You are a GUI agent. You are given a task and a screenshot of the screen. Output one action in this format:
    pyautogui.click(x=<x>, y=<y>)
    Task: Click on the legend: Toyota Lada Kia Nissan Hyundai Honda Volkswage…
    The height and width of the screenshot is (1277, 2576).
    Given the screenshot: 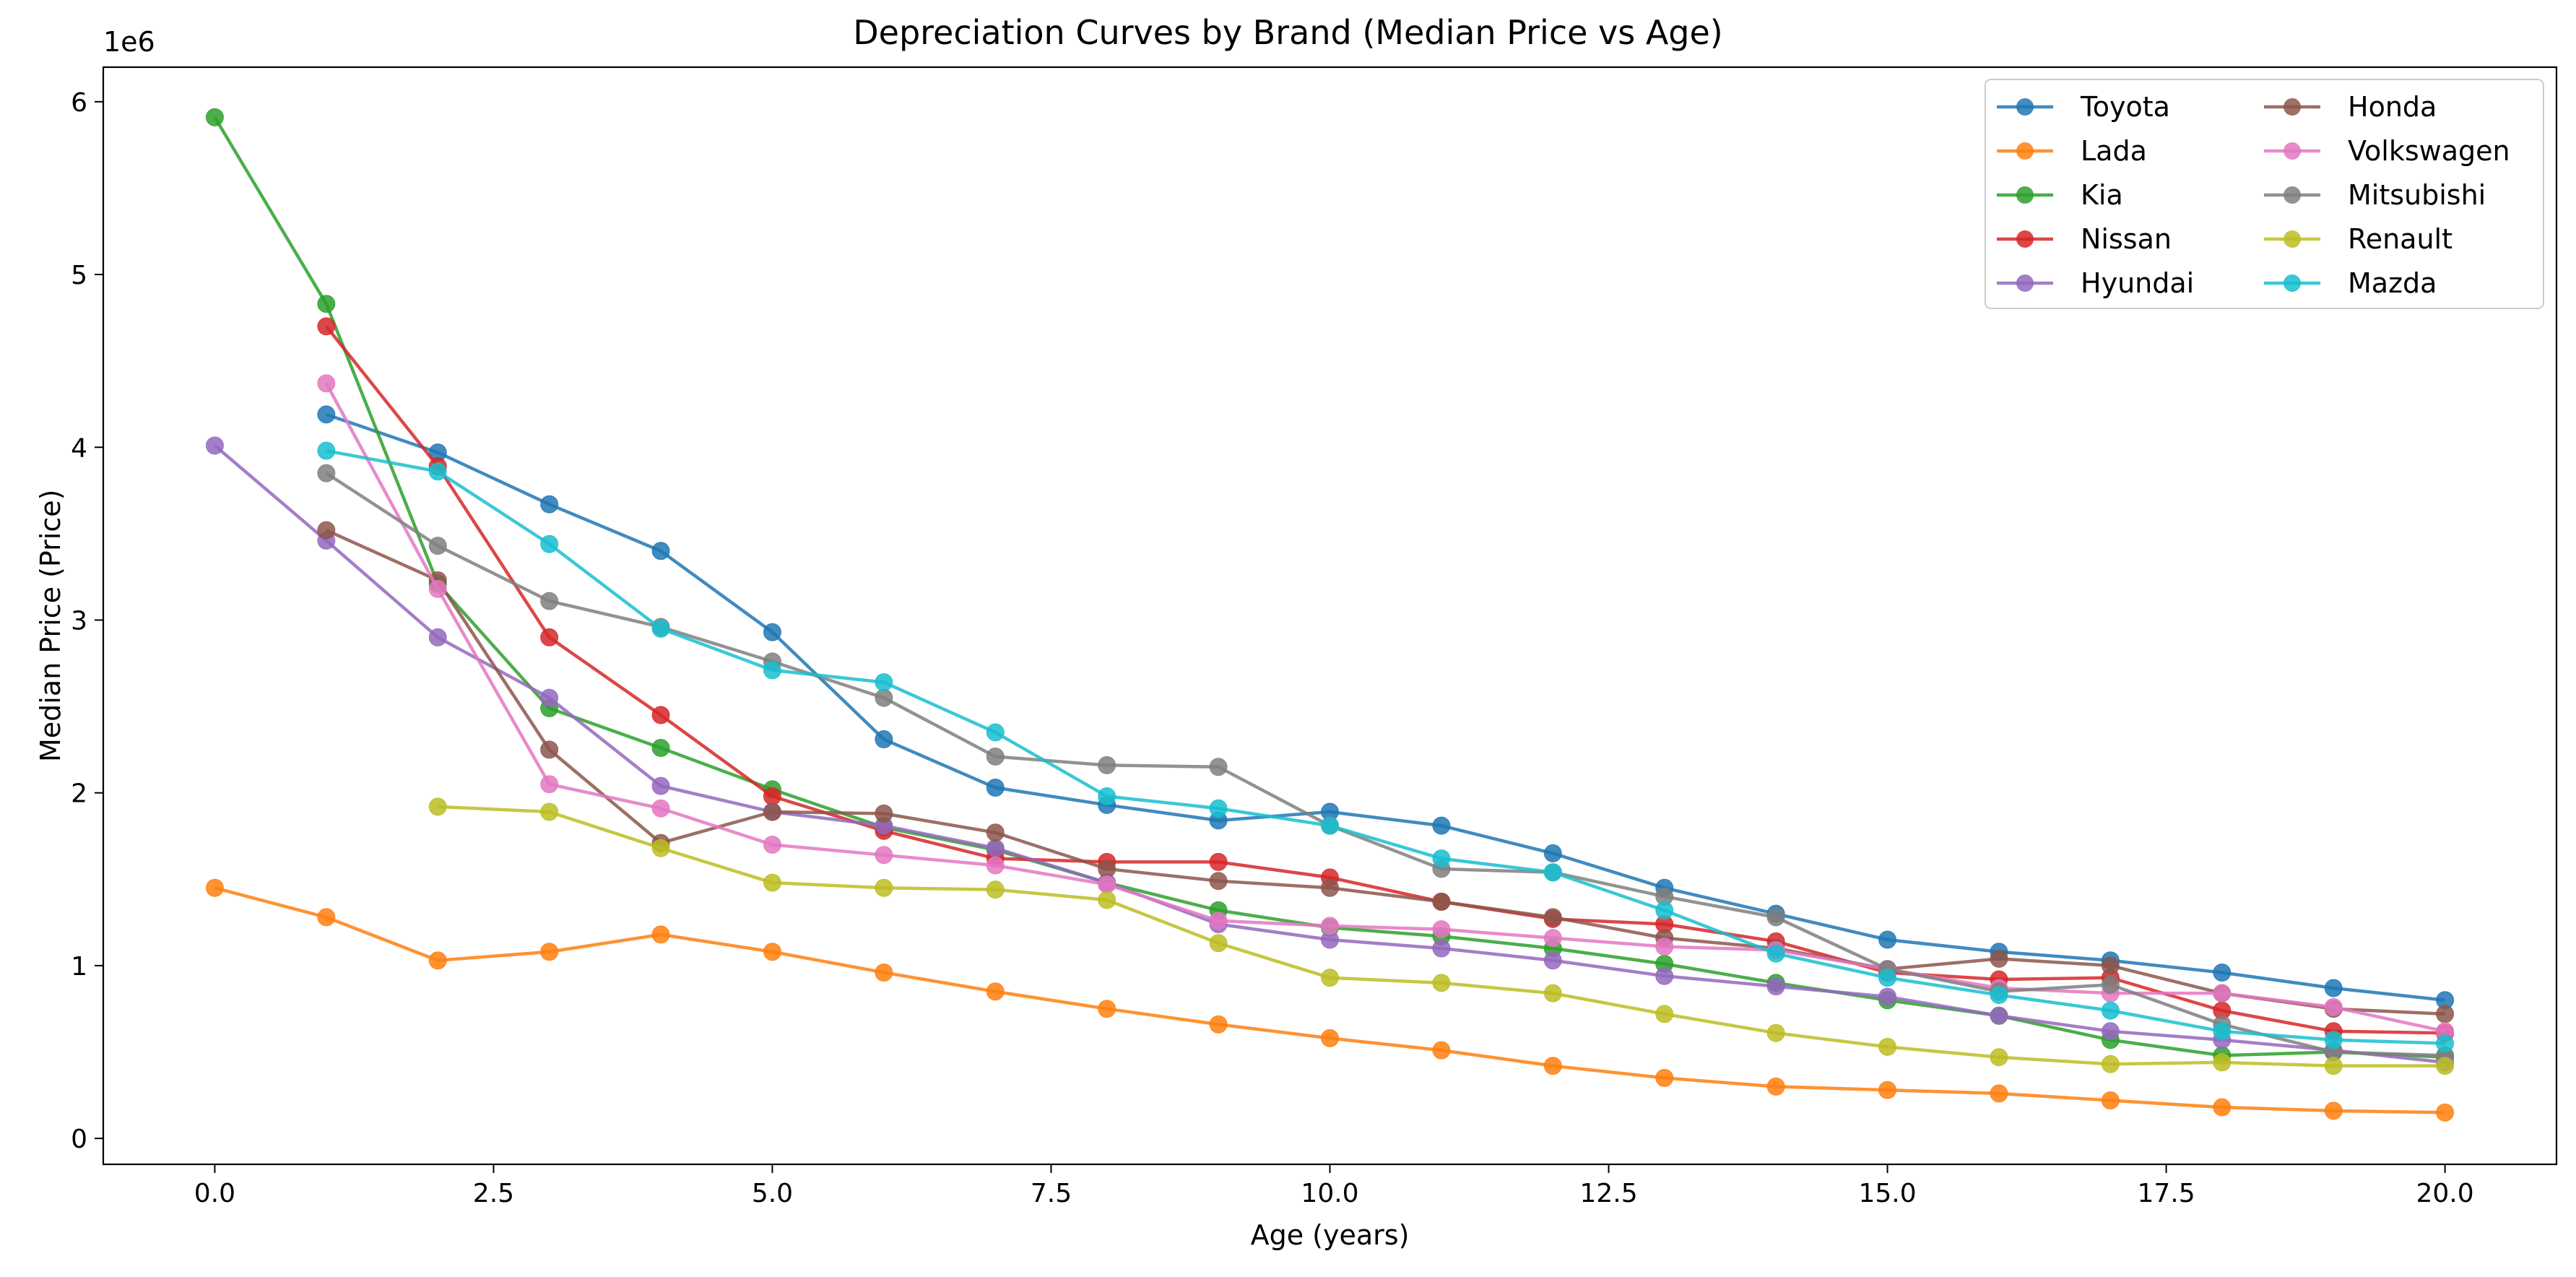 What is the action you would take?
    pyautogui.click(x=2264, y=194)
    